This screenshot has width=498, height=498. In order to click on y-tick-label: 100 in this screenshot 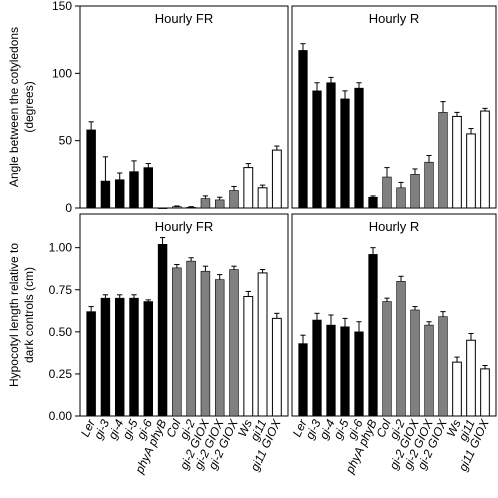, I will do `click(62, 73)`.